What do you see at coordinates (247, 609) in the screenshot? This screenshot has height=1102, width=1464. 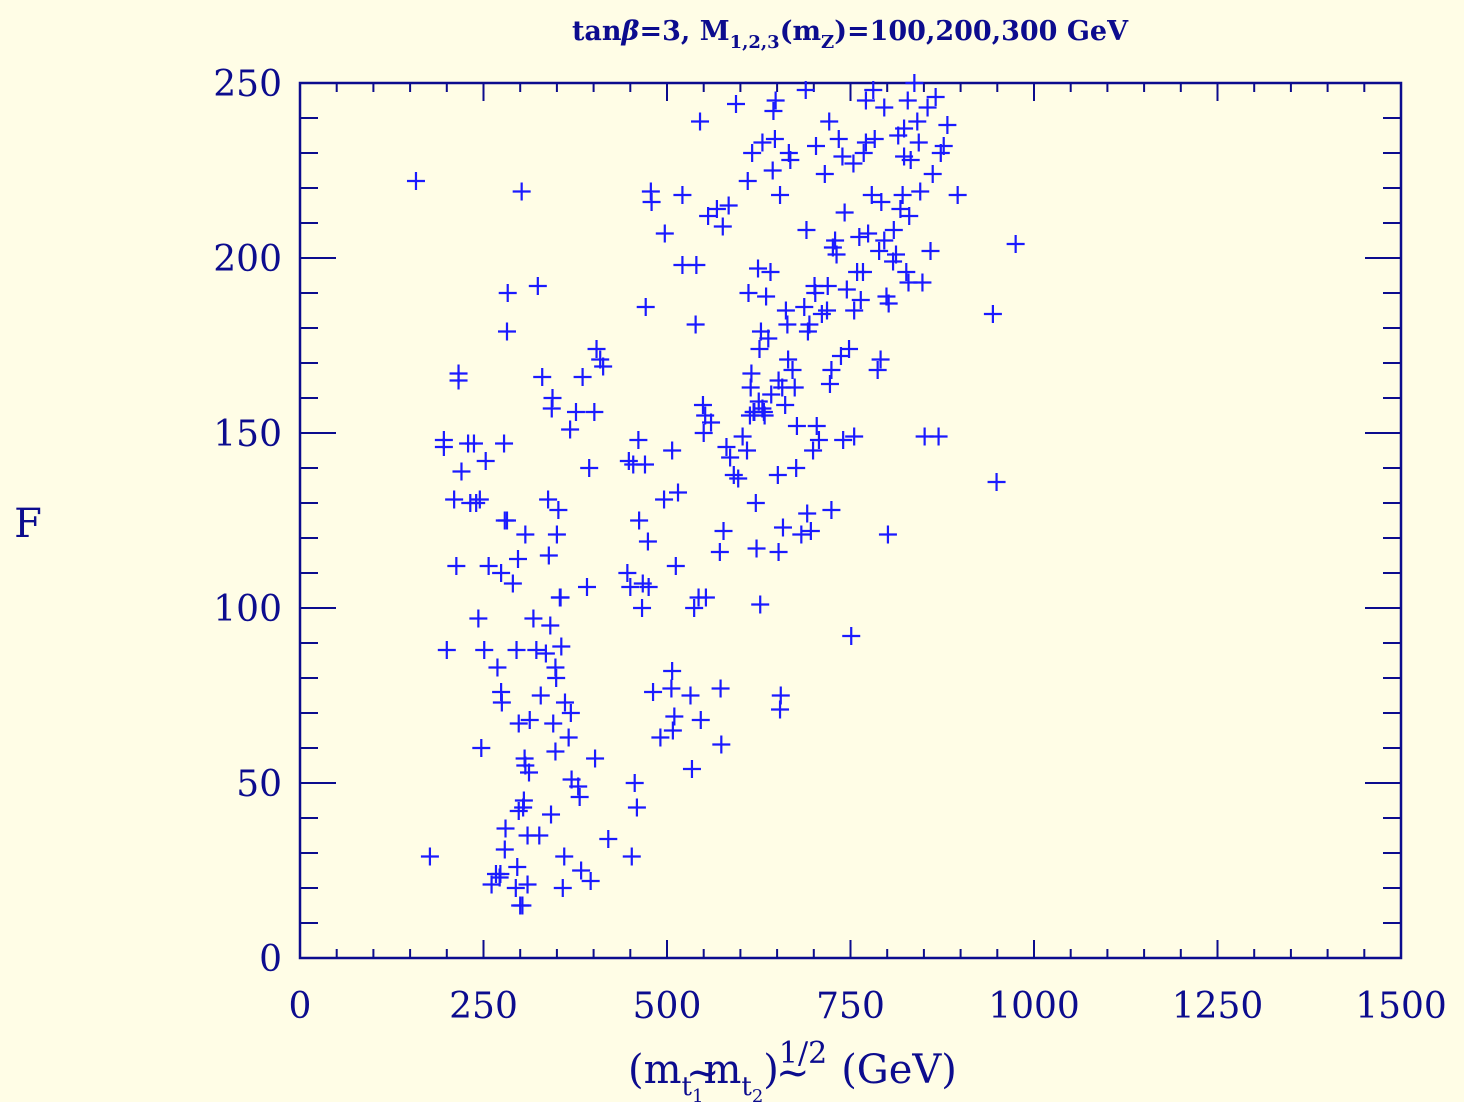 I see `y-tick-label: 100` at bounding box center [247, 609].